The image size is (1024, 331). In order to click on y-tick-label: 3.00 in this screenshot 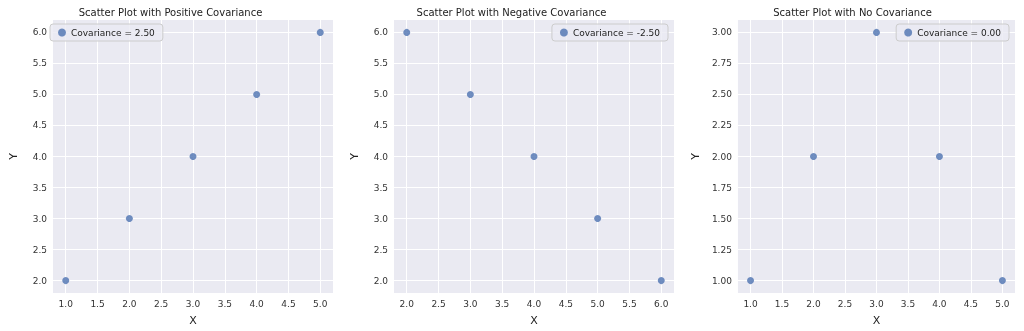, I will do `click(722, 32)`.